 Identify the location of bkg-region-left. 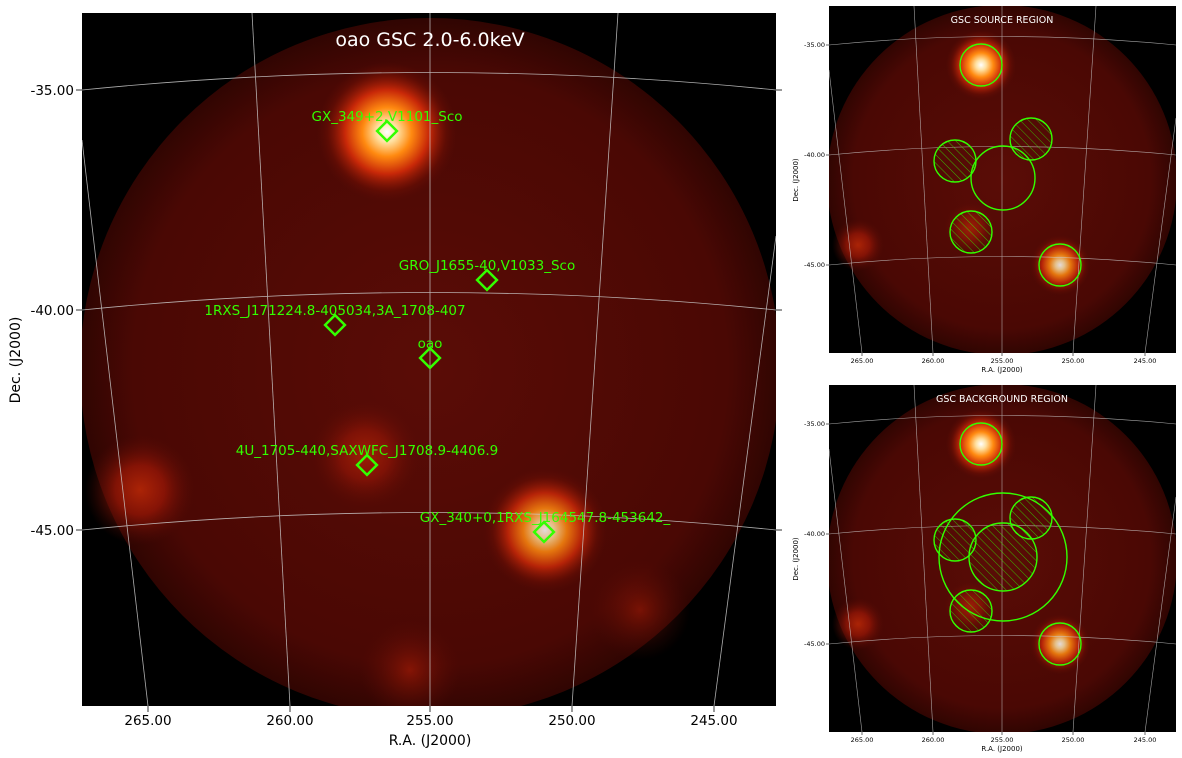
(955, 540).